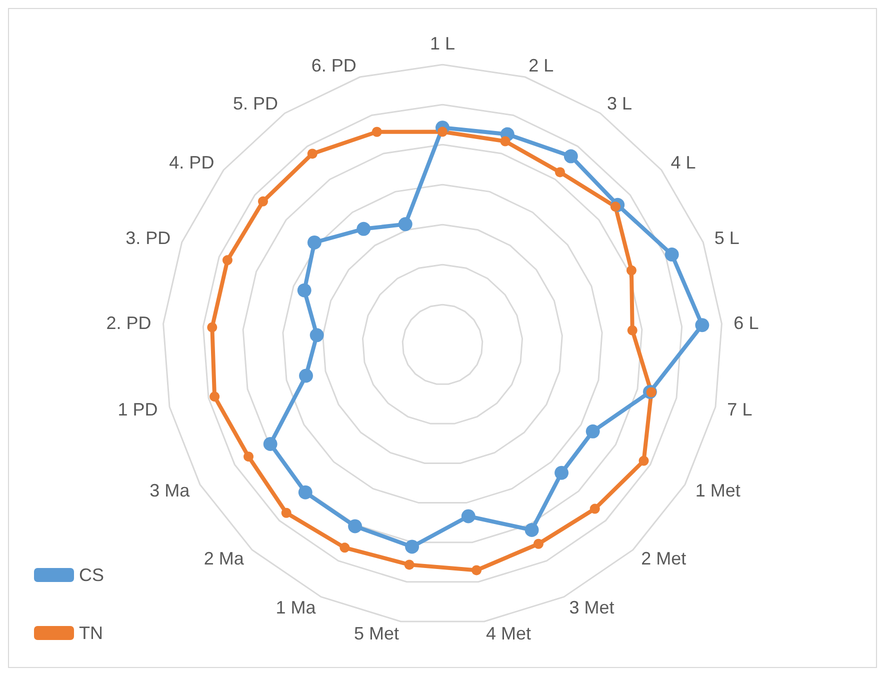  What do you see at coordinates (333, 66) in the screenshot?
I see `spoke-label: 6. PD` at bounding box center [333, 66].